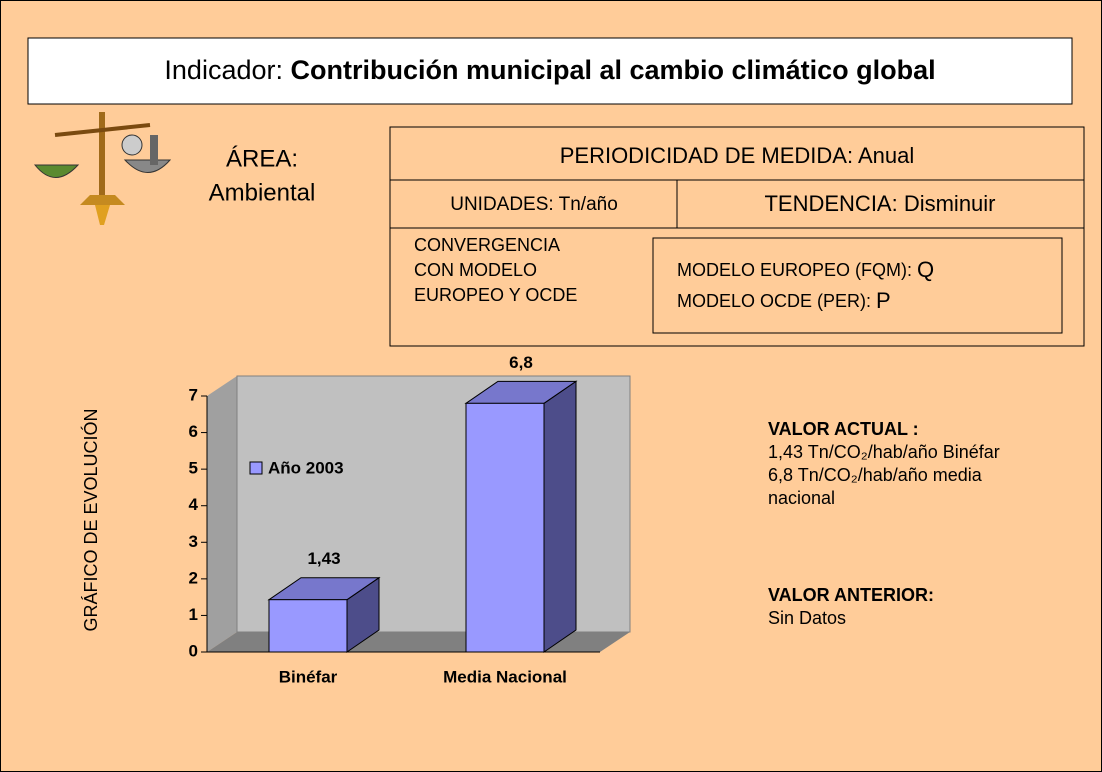  Describe the element at coordinates (193, 431) in the screenshot. I see `y-tick-label: 6` at that location.